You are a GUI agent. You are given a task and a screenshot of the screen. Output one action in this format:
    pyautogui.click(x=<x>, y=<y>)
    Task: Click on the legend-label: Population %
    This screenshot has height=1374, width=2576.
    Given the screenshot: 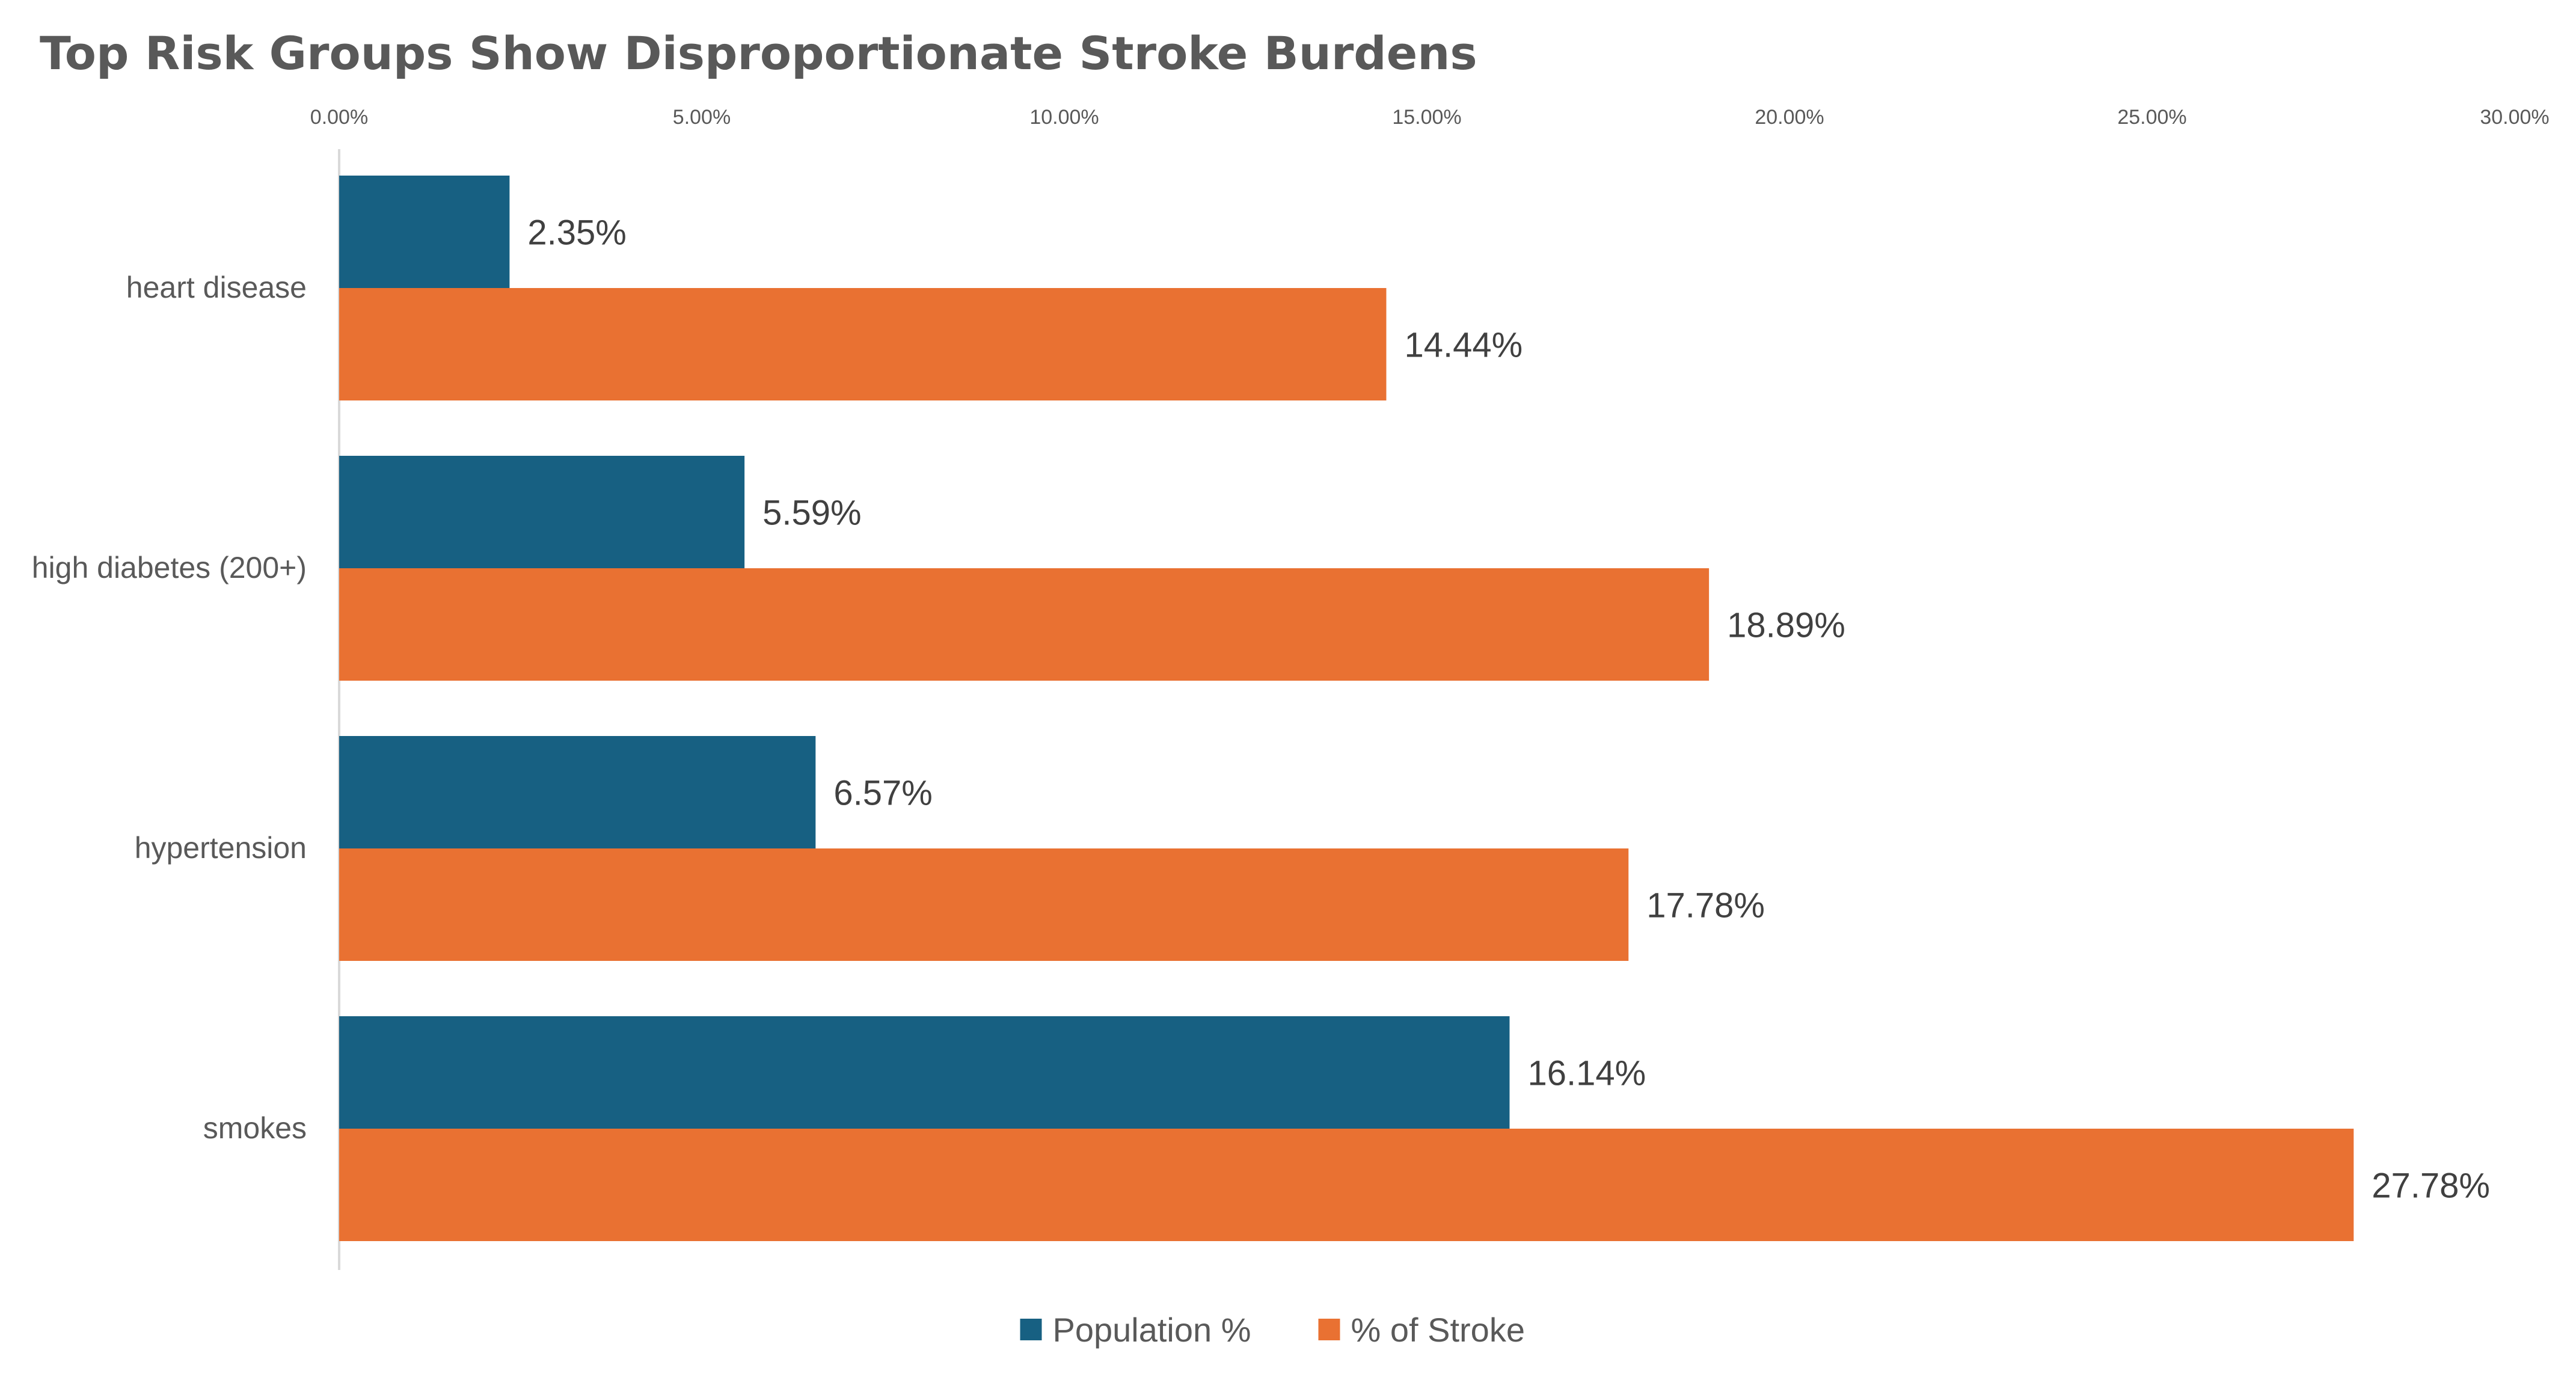 What is the action you would take?
    pyautogui.click(x=1152, y=1330)
    